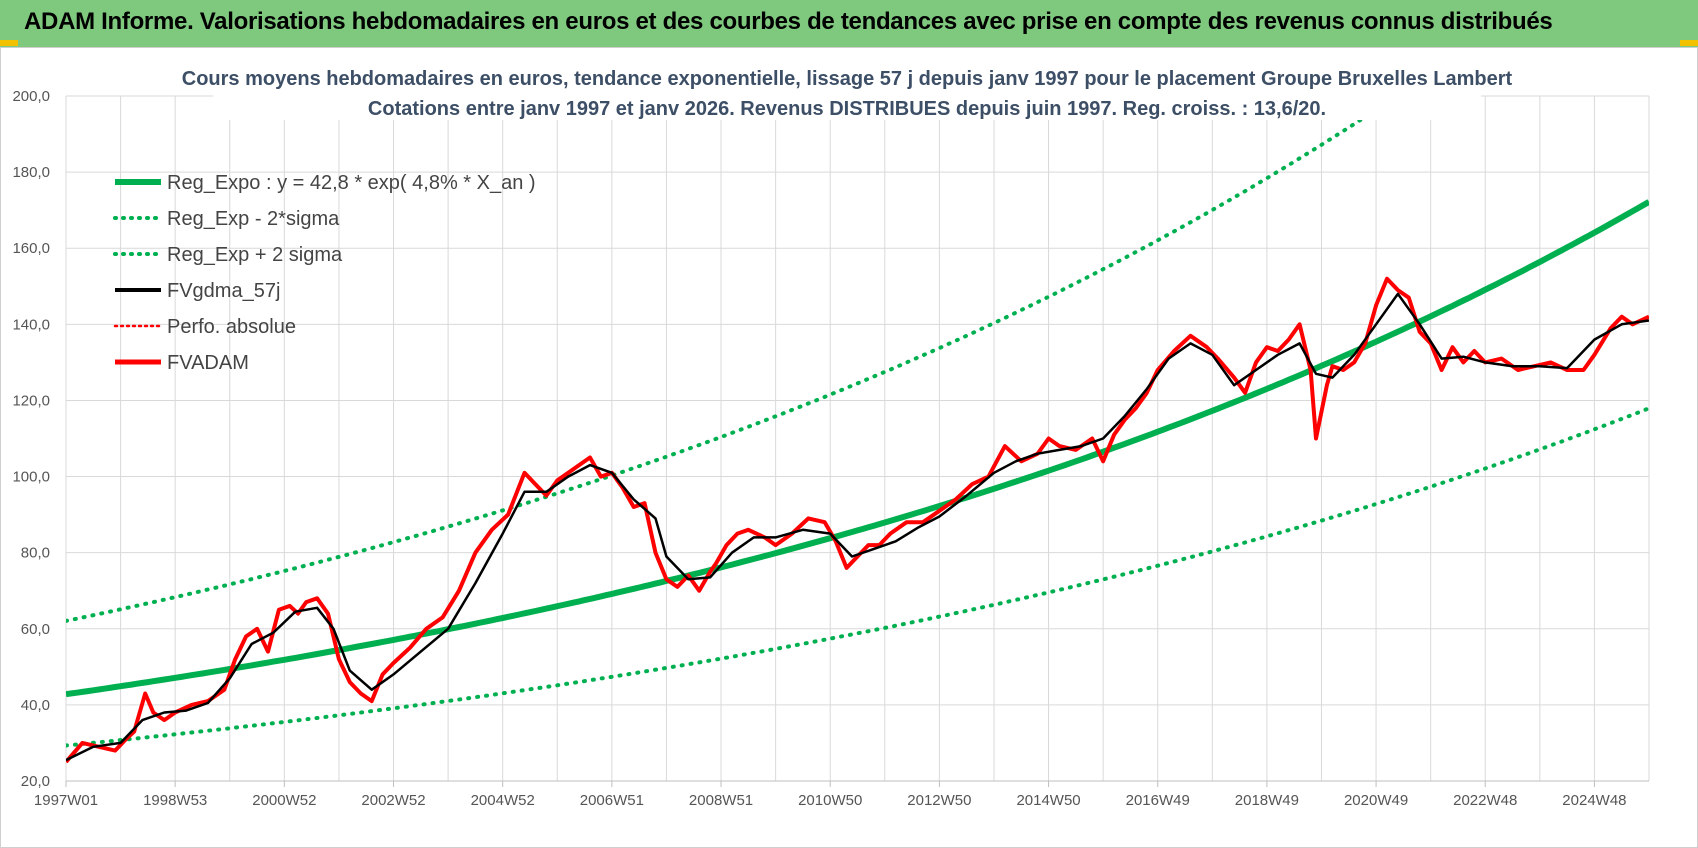  What do you see at coordinates (612, 800) in the screenshot?
I see `x-tick-label: 2006W51` at bounding box center [612, 800].